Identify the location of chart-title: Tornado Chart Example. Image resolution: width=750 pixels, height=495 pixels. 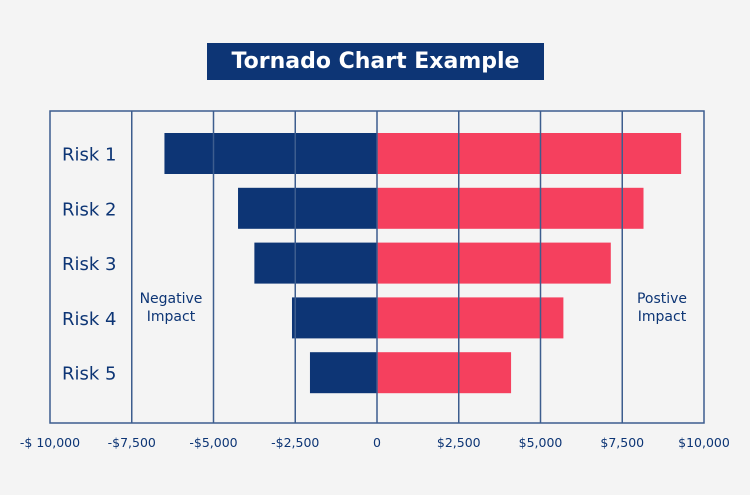
(375, 61).